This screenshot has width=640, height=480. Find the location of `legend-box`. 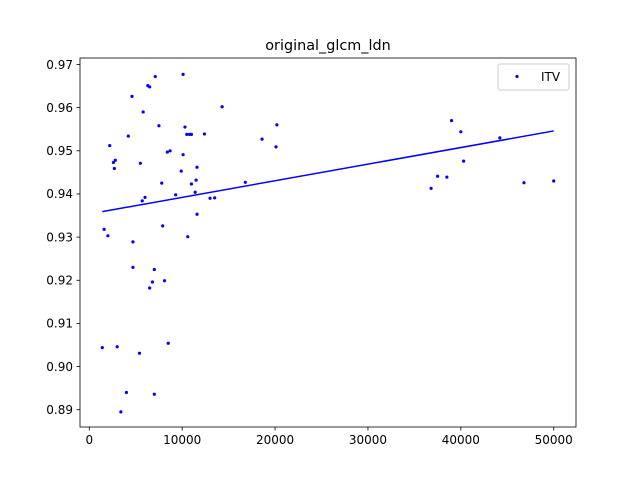

legend-box is located at coordinates (533, 77).